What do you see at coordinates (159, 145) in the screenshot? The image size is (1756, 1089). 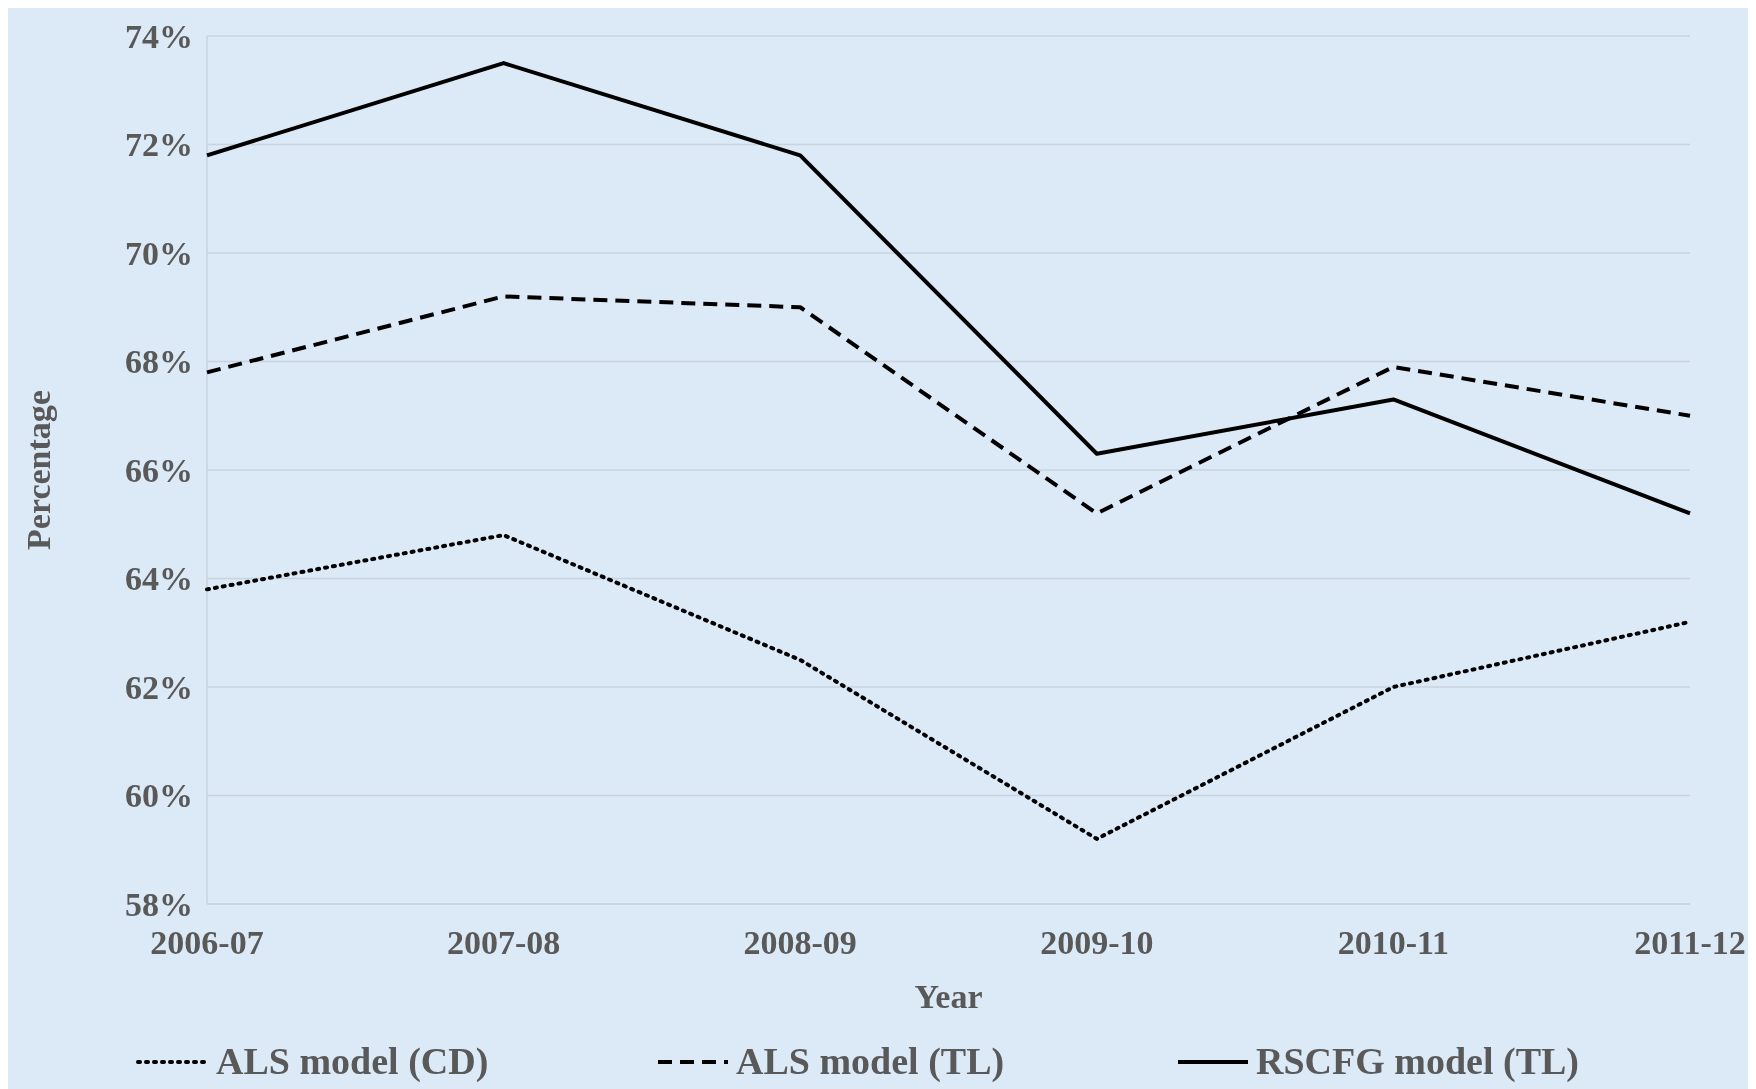 I see `y-tick-label: 72%` at bounding box center [159, 145].